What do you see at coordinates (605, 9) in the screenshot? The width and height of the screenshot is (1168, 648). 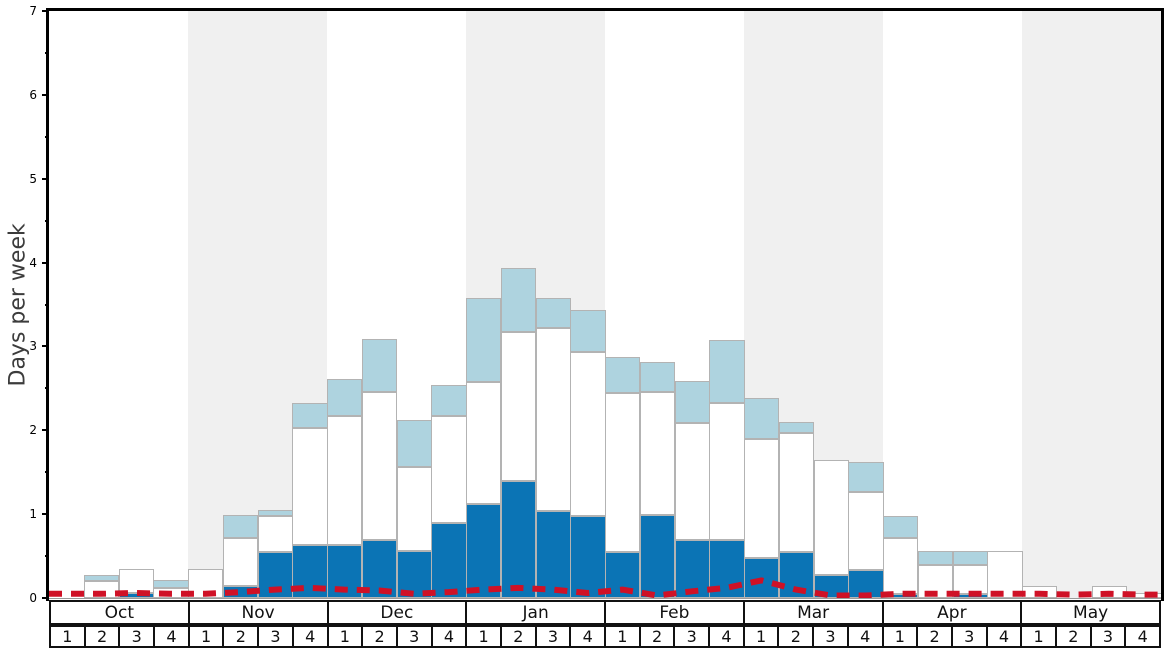 I see `plot-border-top` at bounding box center [605, 9].